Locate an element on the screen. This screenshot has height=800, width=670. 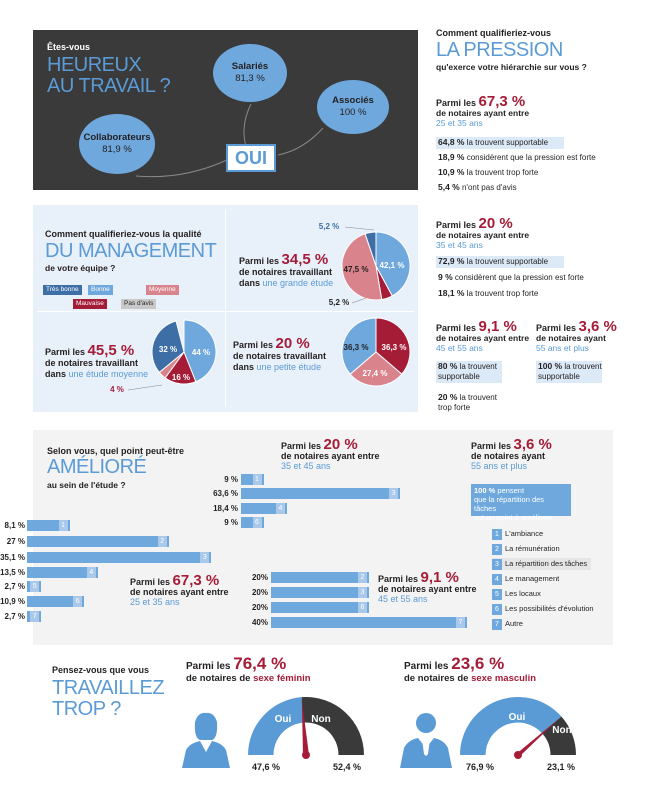
pressure-row: 5,4 % n'ont pas d'avis is located at coordinates (477, 187).